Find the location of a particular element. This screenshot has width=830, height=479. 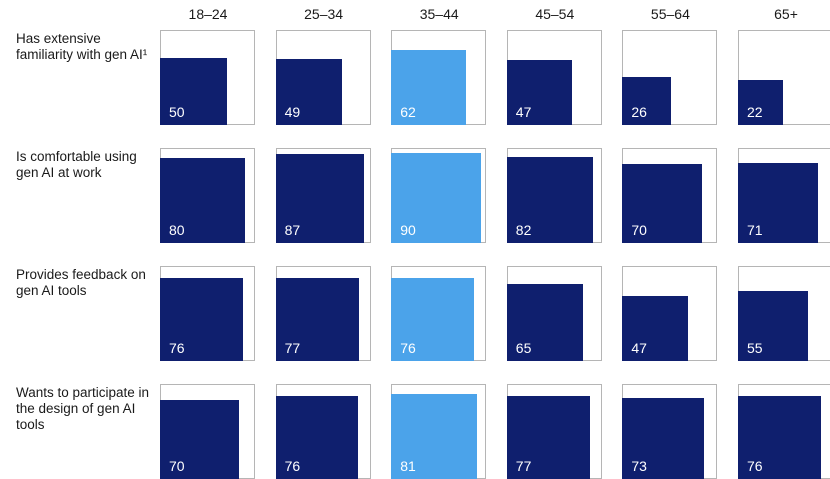

cell-frame: 87 is located at coordinates (323, 195).